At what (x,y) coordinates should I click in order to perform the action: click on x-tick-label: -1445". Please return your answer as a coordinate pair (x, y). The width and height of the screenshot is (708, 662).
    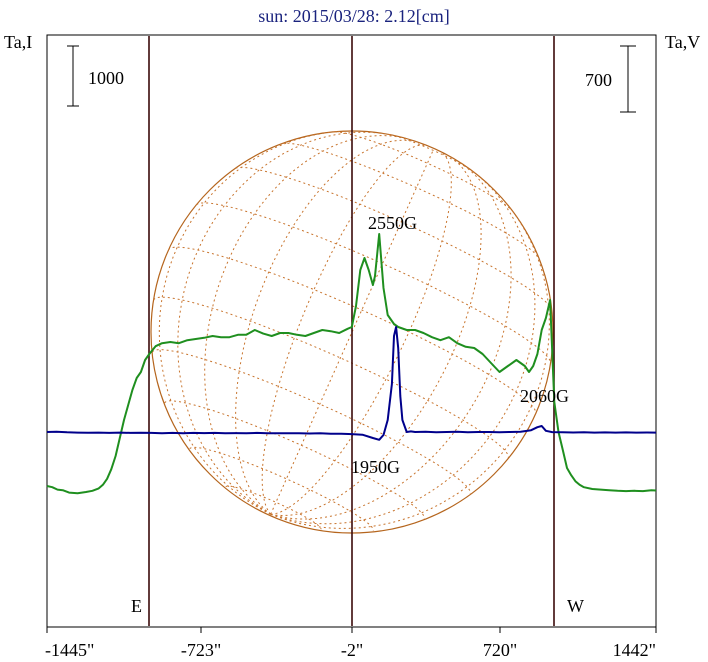
    Looking at the image, I should click on (69, 650).